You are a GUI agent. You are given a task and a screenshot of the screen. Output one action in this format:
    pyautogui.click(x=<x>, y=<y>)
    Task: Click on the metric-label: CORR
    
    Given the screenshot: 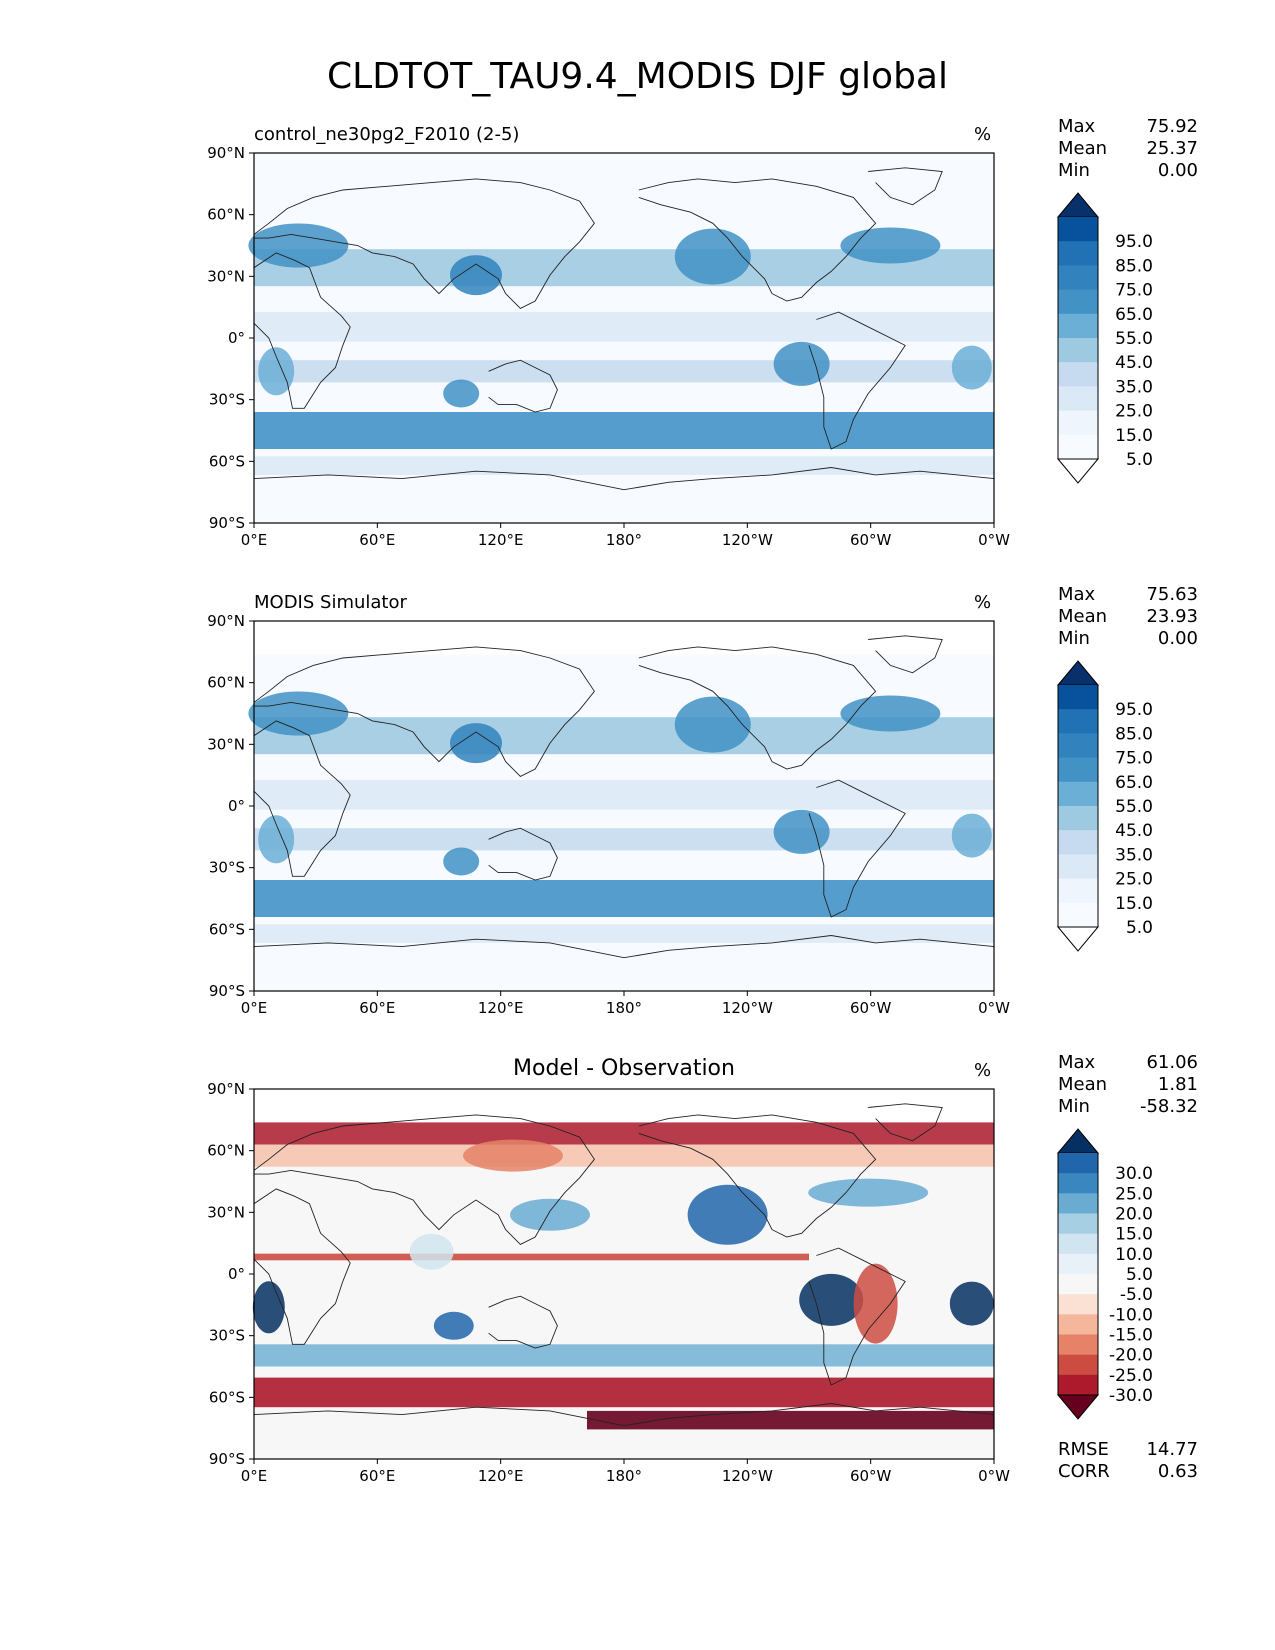 What is the action you would take?
    pyautogui.click(x=1084, y=1471)
    